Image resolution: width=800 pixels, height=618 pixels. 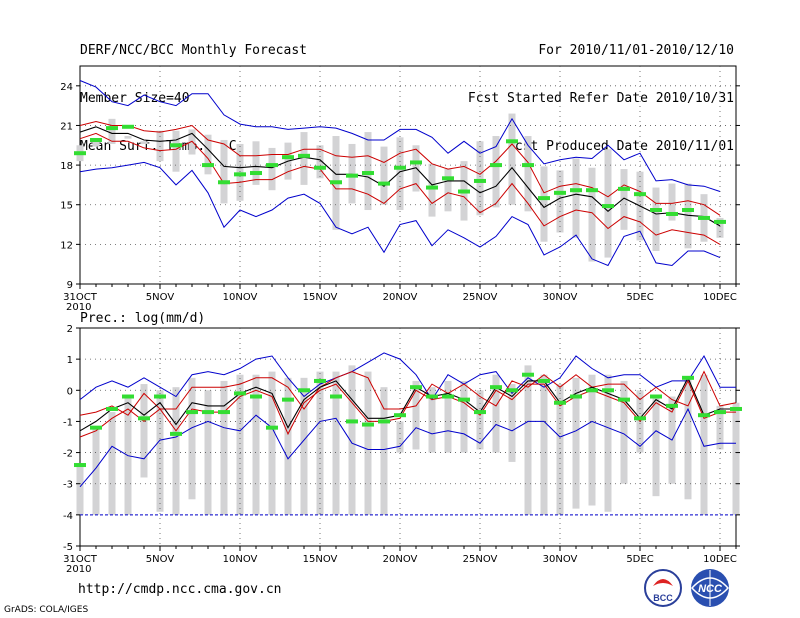 I want to click on y-tick-label: -5, so click(x=68, y=547).